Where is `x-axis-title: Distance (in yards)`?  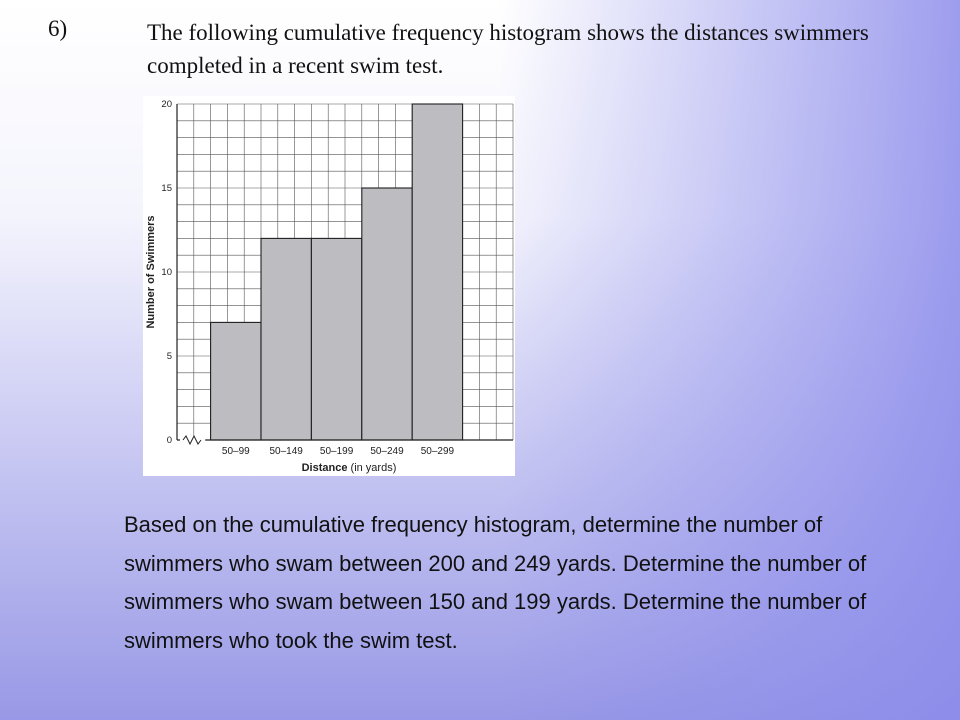
x-axis-title: Distance (in yards) is located at coordinates (349, 468).